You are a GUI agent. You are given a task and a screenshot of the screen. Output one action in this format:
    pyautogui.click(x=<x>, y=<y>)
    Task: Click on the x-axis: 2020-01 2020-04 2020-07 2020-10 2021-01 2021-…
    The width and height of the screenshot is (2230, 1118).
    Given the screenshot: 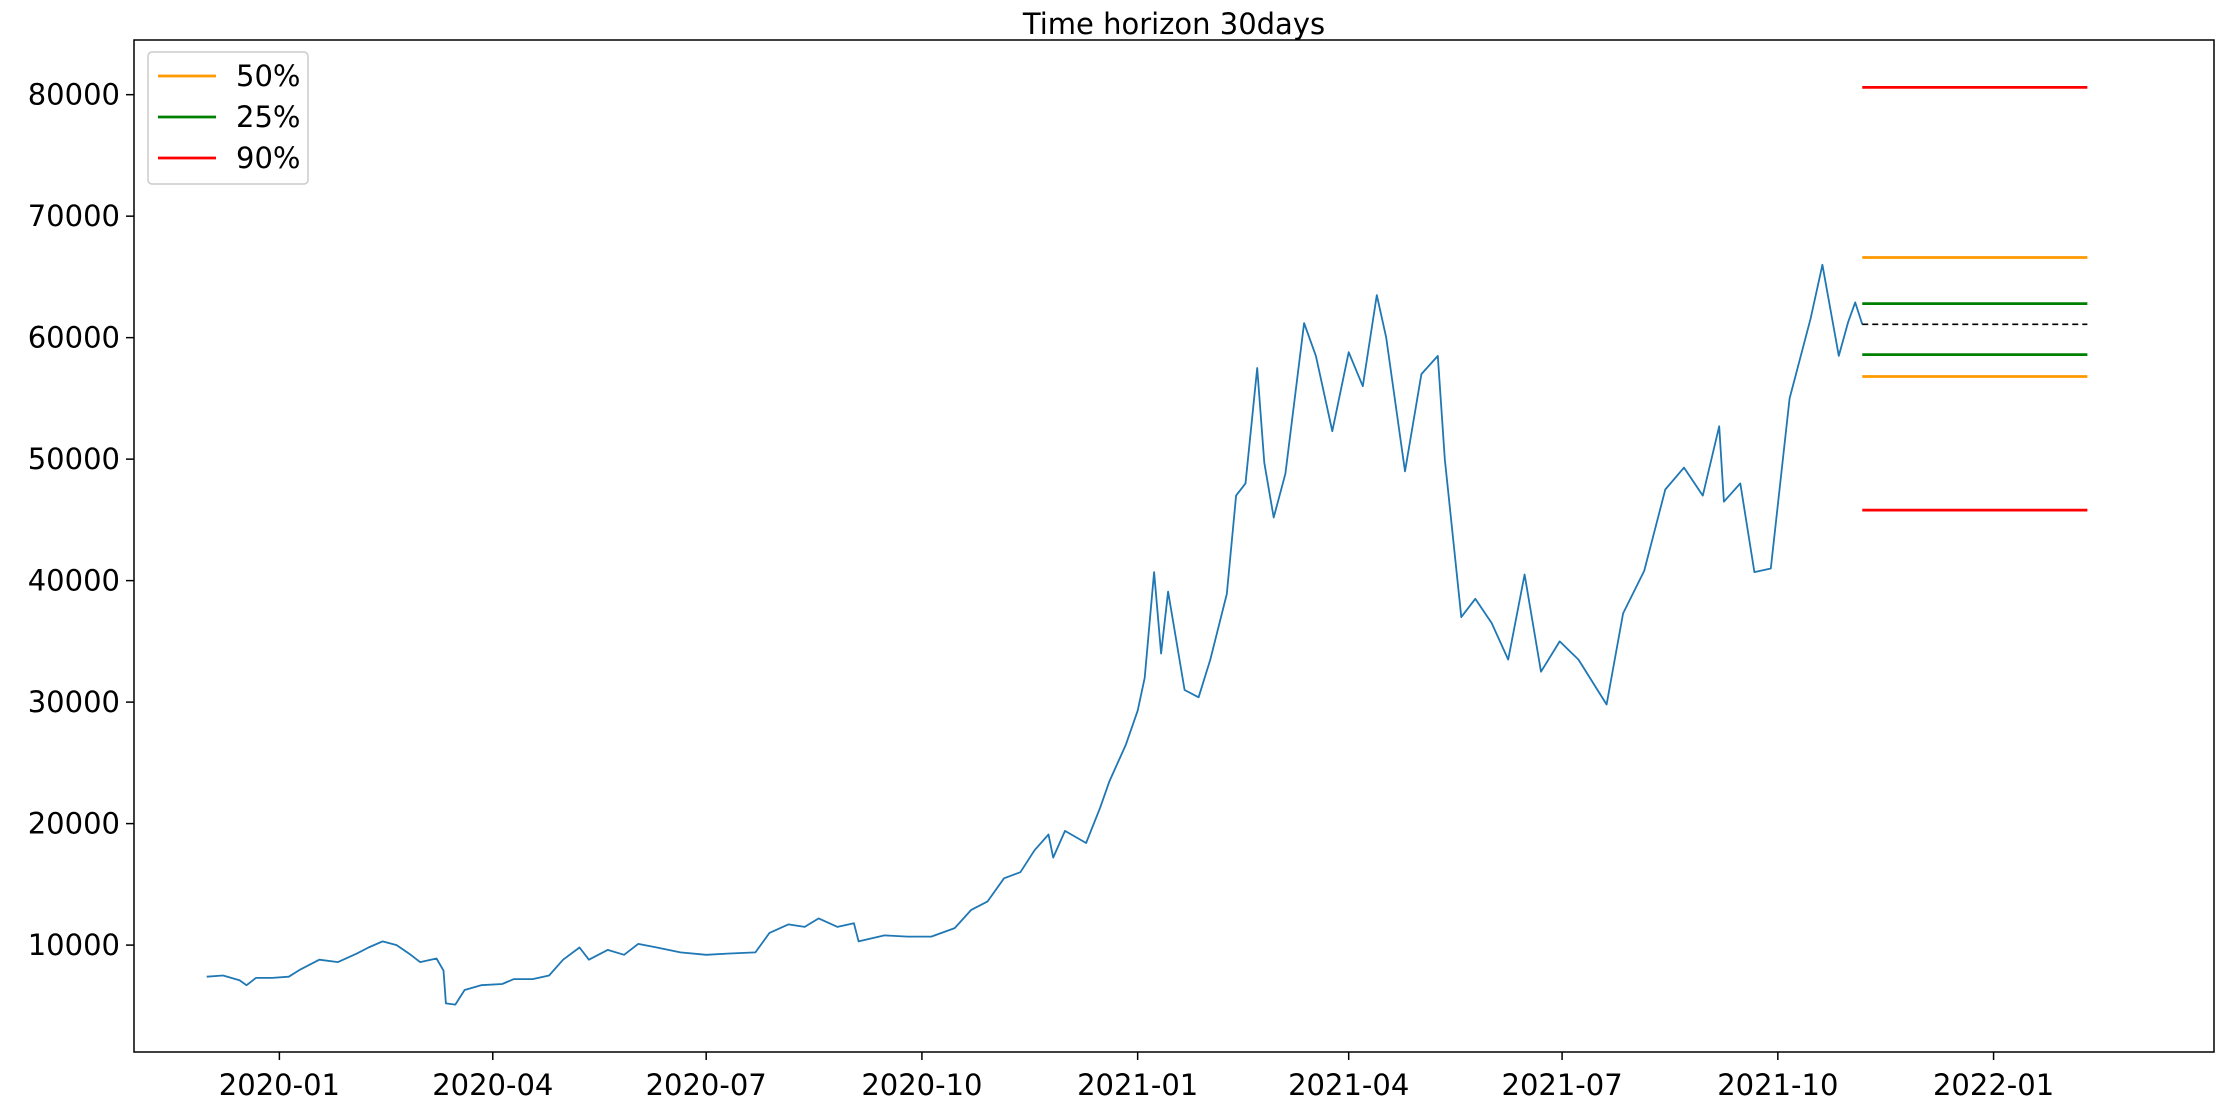 What is the action you would take?
    pyautogui.click(x=1136, y=1077)
    